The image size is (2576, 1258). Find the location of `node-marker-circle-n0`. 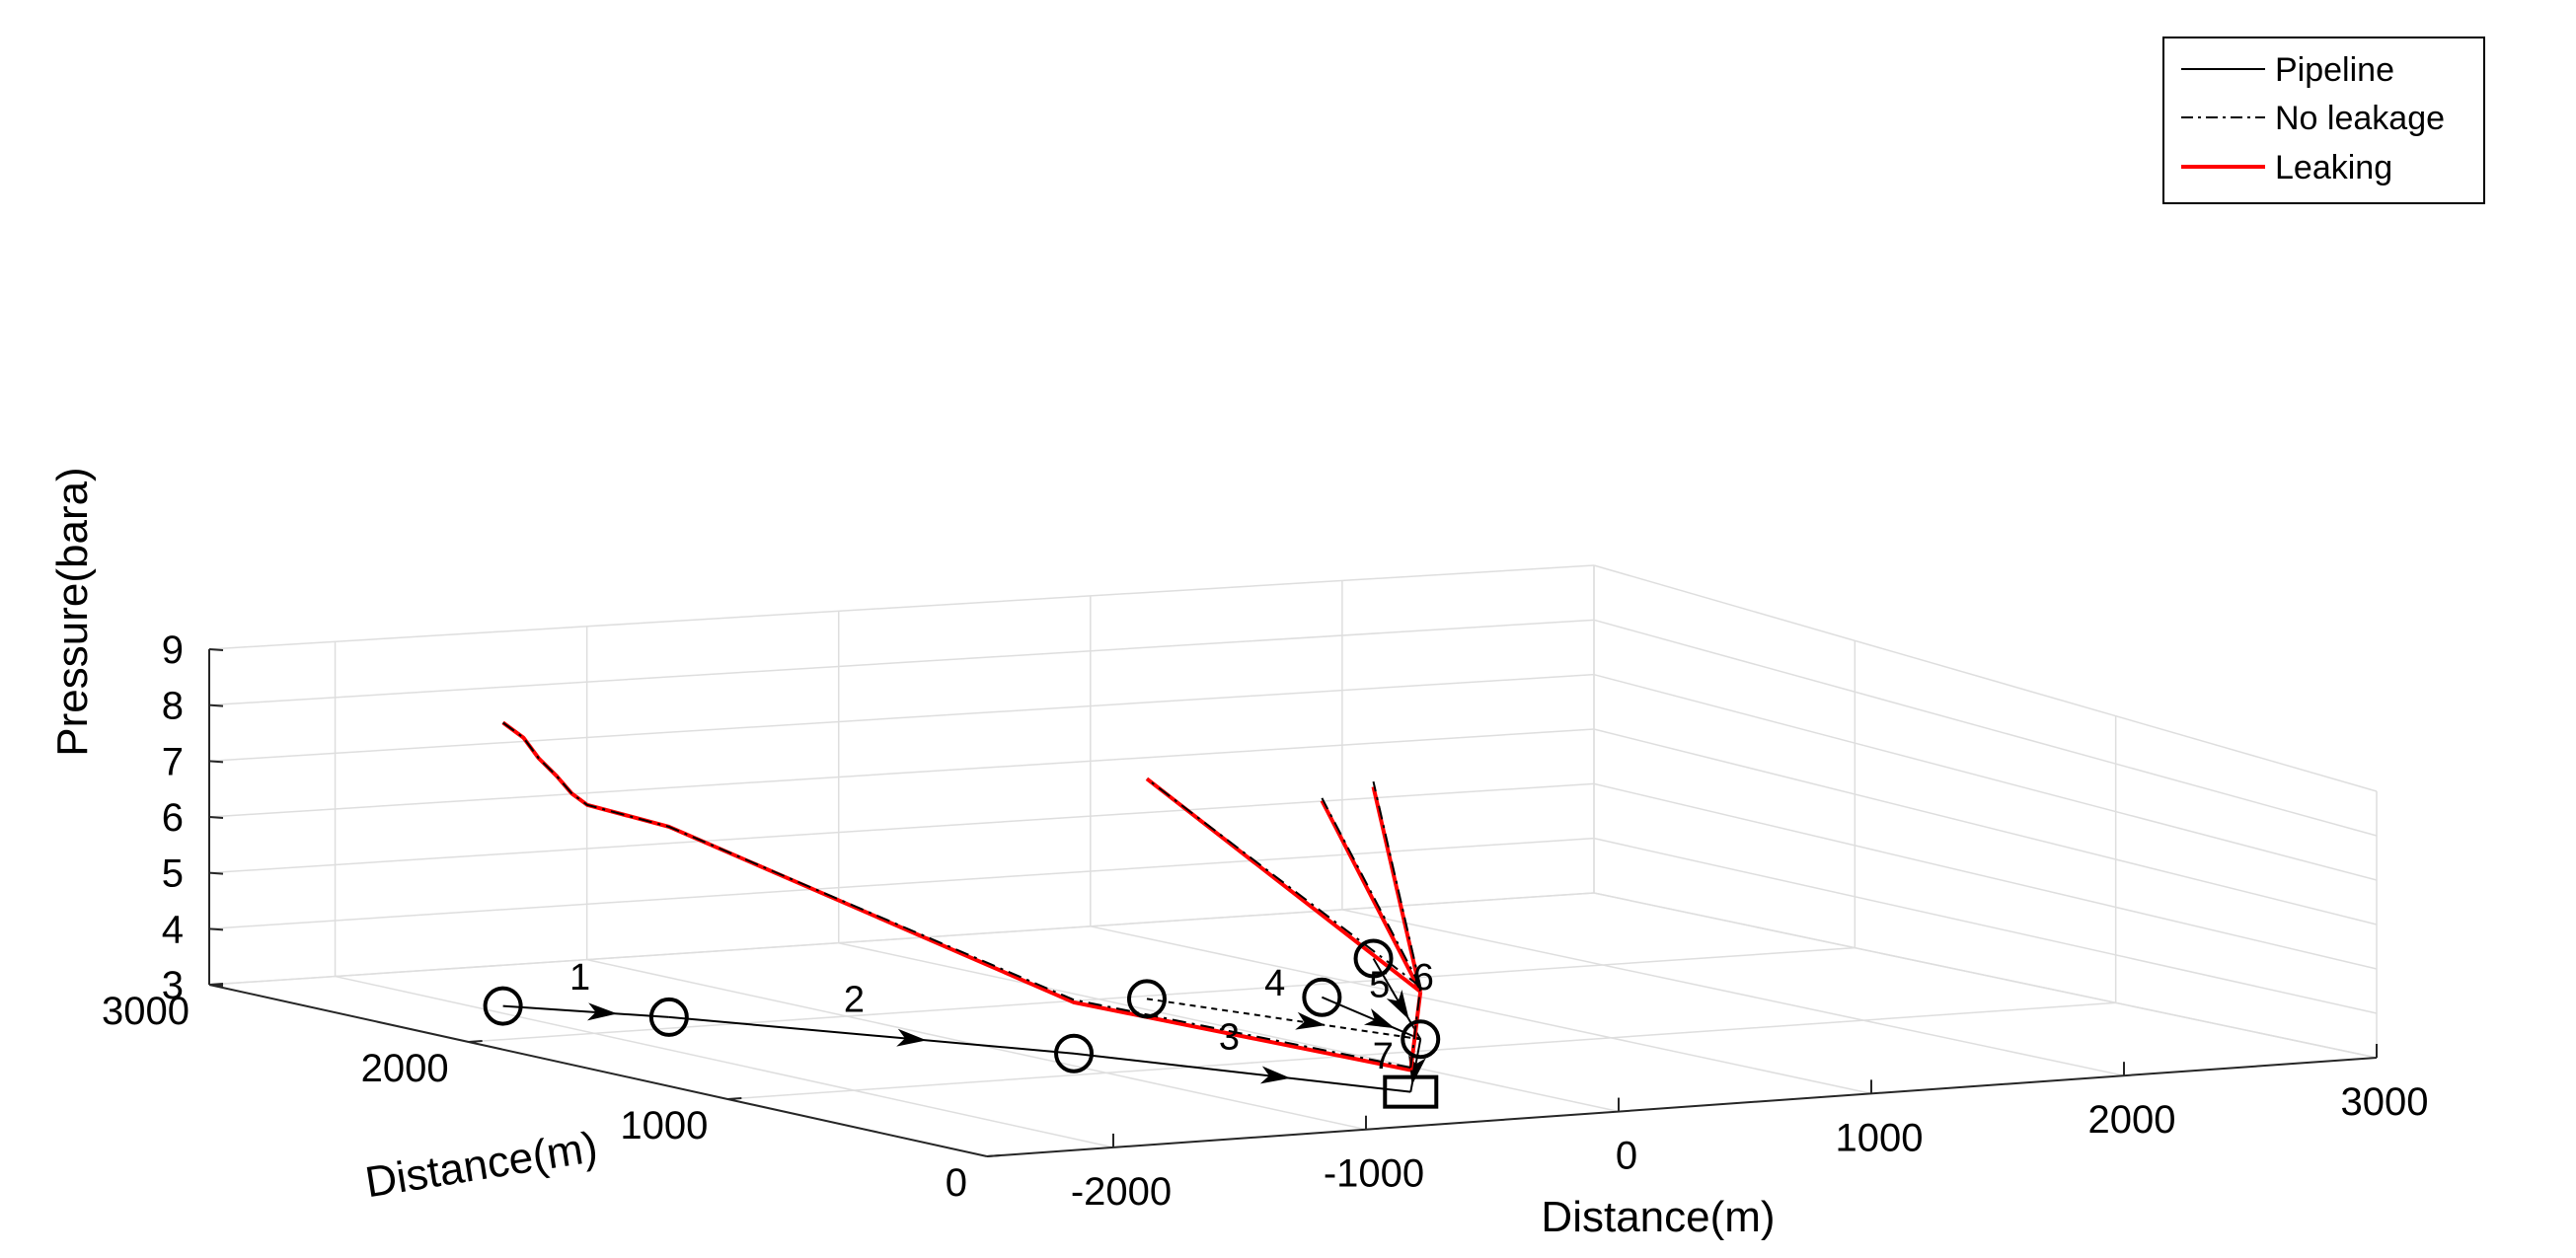

node-marker-circle-n0 is located at coordinates (503, 1006).